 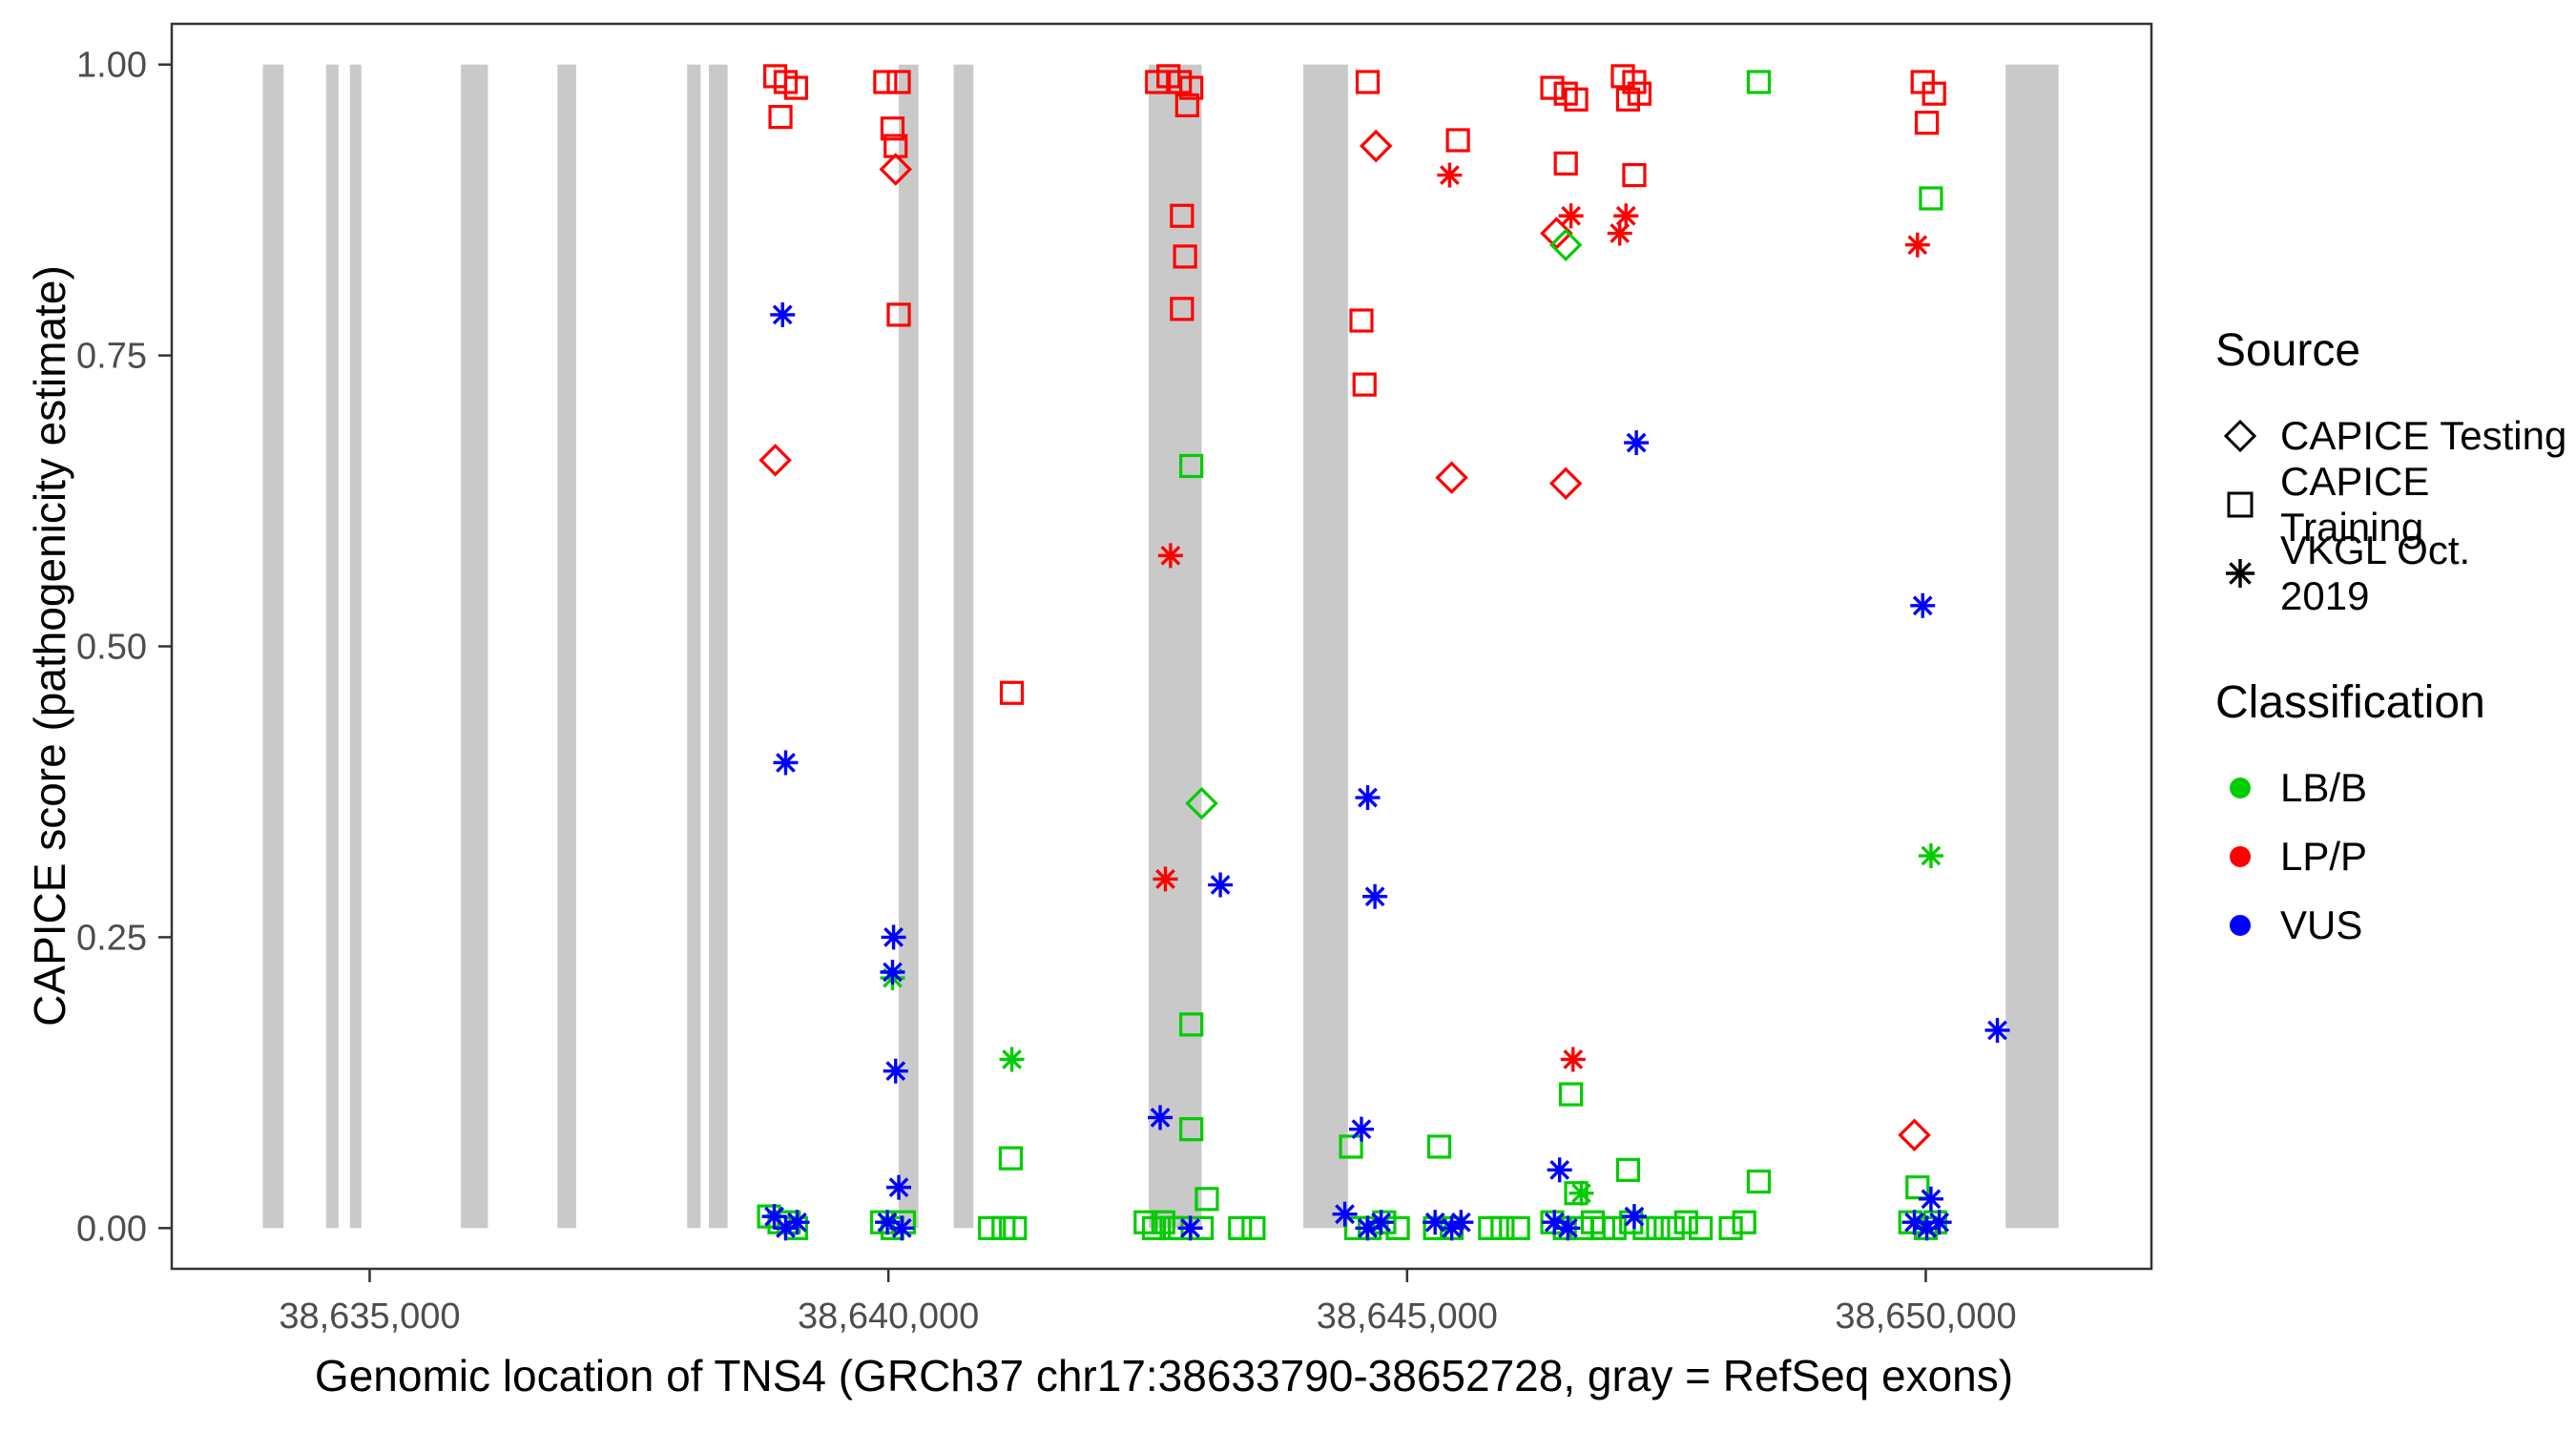 I want to click on lpp-dot-icon, so click(x=2240, y=856).